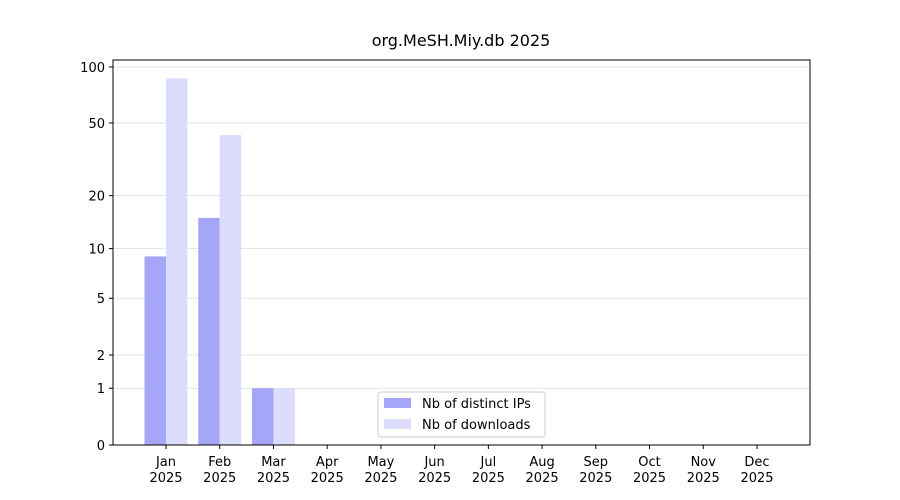 This screenshot has height=500, width=900. What do you see at coordinates (96, 250) in the screenshot?
I see `y-tick-label: 10` at bounding box center [96, 250].